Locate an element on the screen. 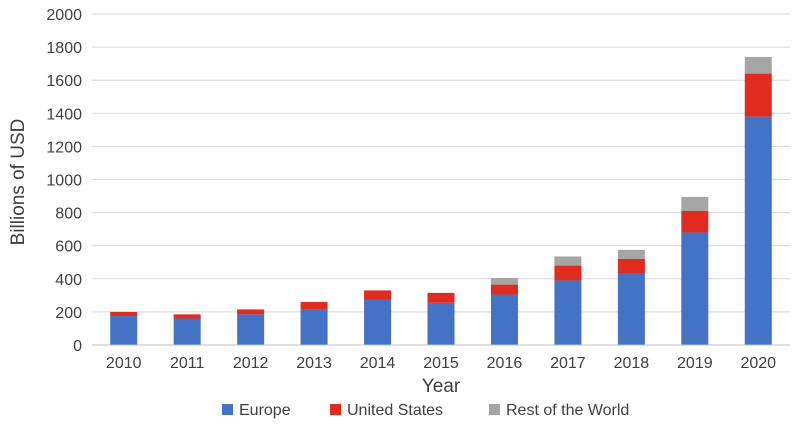  bar-united-states-2016 is located at coordinates (504, 289).